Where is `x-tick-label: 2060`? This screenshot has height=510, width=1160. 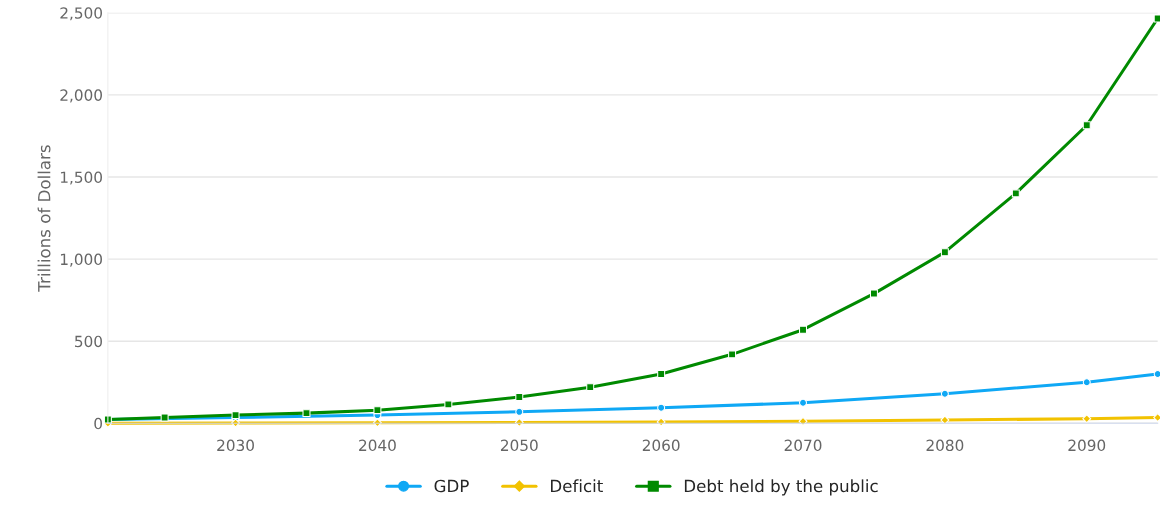 x-tick-label: 2060 is located at coordinates (661, 445).